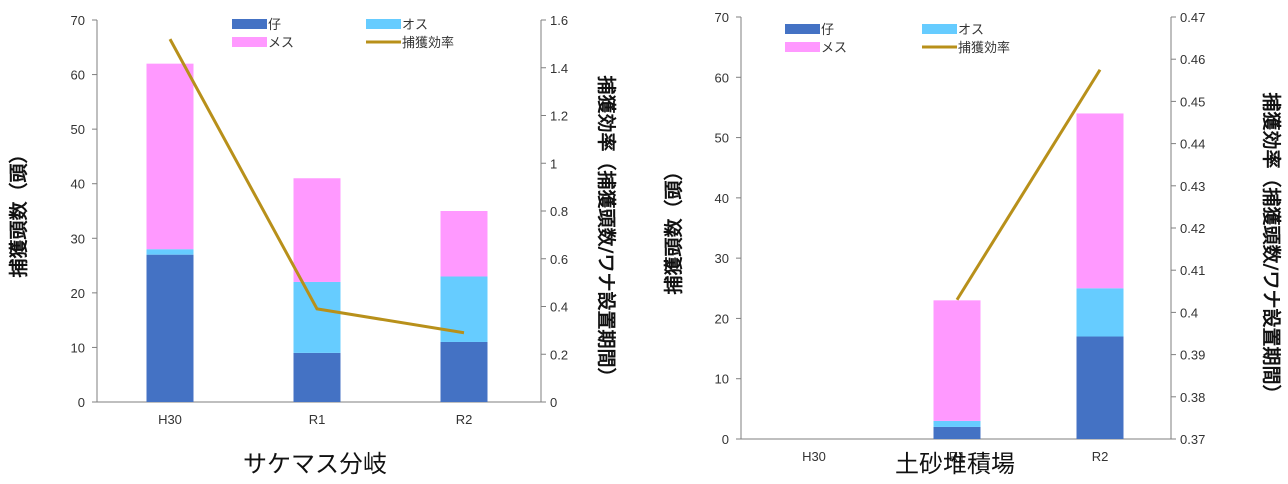 The width and height of the screenshot is (1288, 484). What do you see at coordinates (1192, 186) in the screenshot?
I see `right-tick-label: 0.43` at bounding box center [1192, 186].